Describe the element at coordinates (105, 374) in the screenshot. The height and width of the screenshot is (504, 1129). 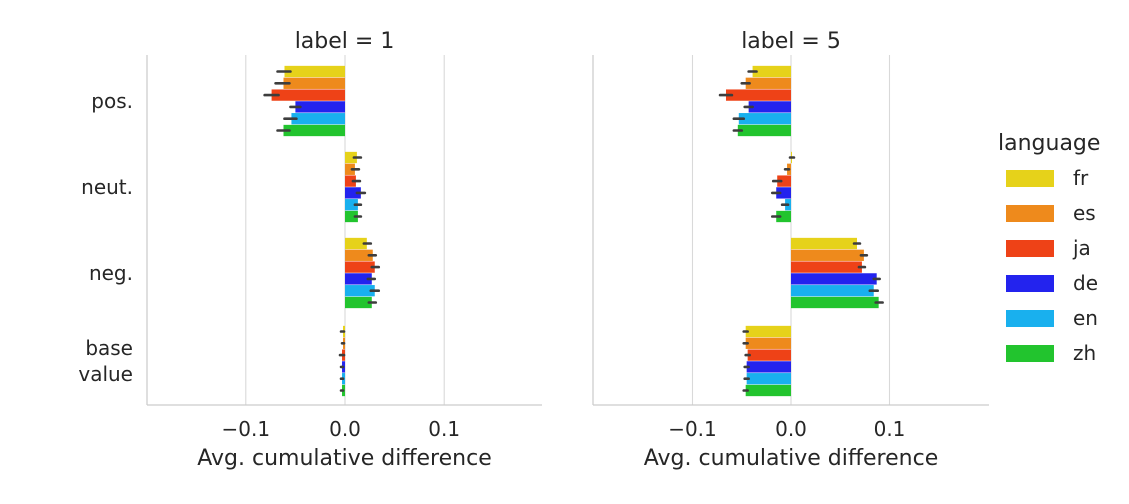
I see `ytick-label-base-value: value` at that location.